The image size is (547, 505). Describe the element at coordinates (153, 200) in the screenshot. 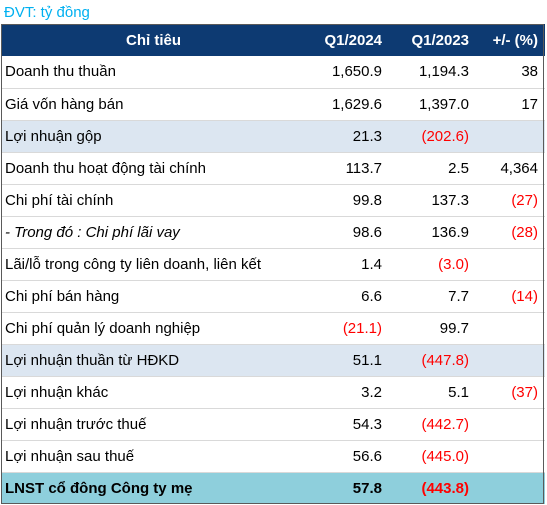

I see `row-label: Chi phí tài chính` at that location.